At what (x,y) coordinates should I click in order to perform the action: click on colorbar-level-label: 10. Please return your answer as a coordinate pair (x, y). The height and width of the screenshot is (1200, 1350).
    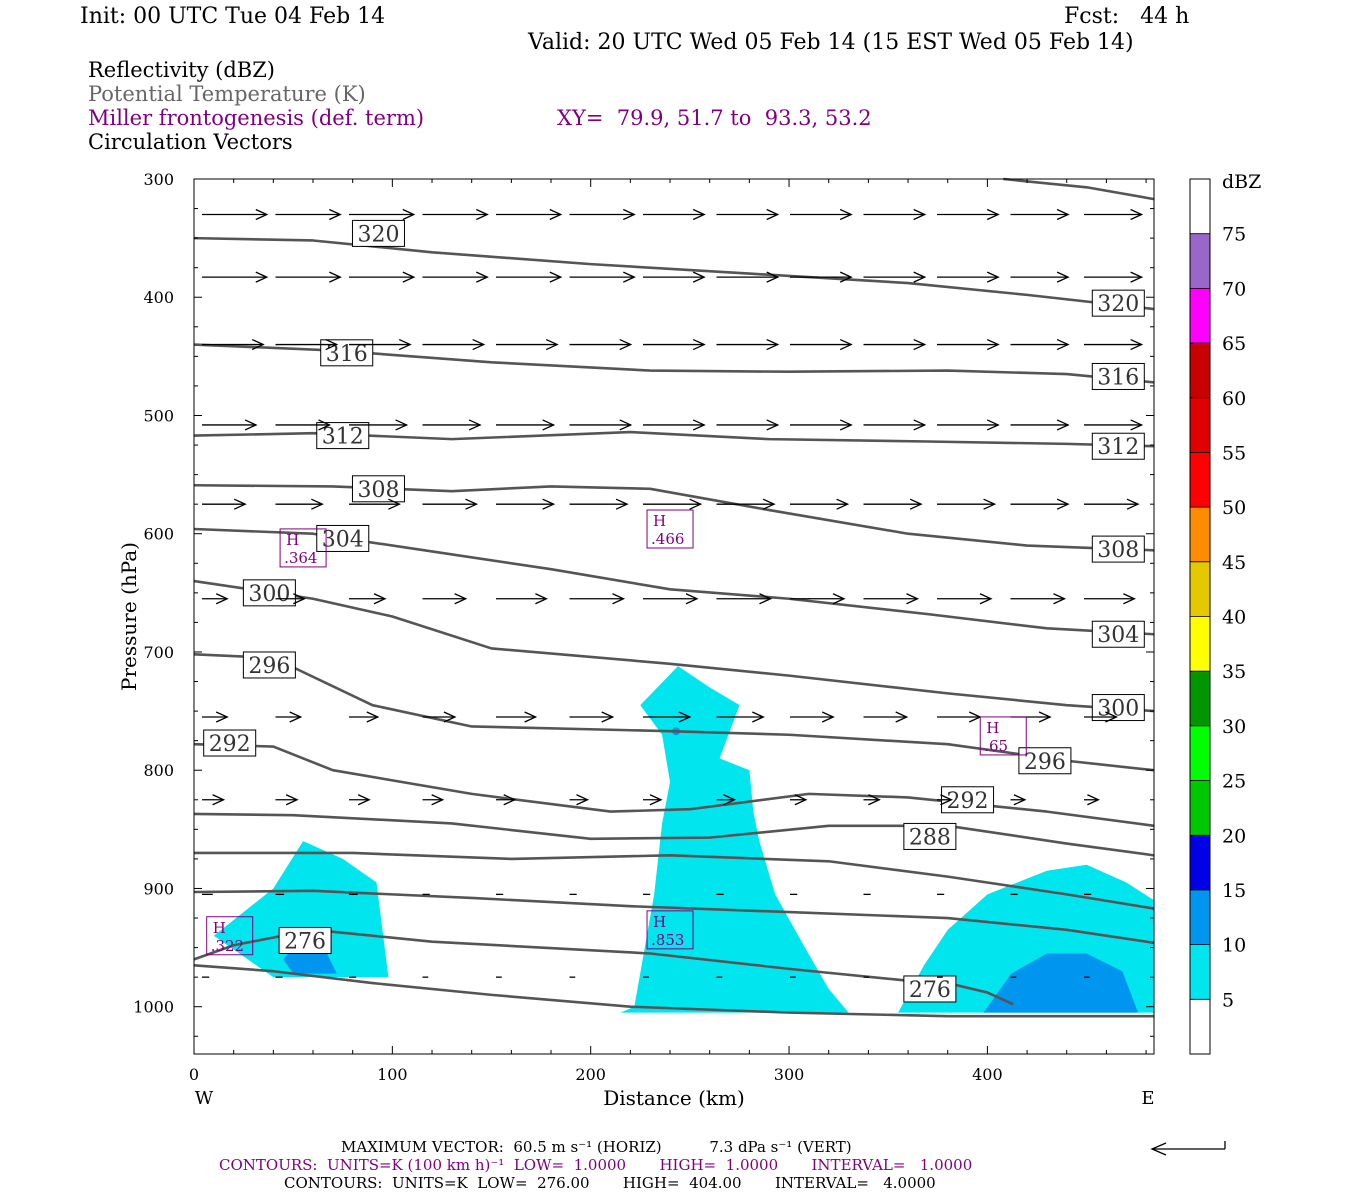
    Looking at the image, I should click on (1234, 946).